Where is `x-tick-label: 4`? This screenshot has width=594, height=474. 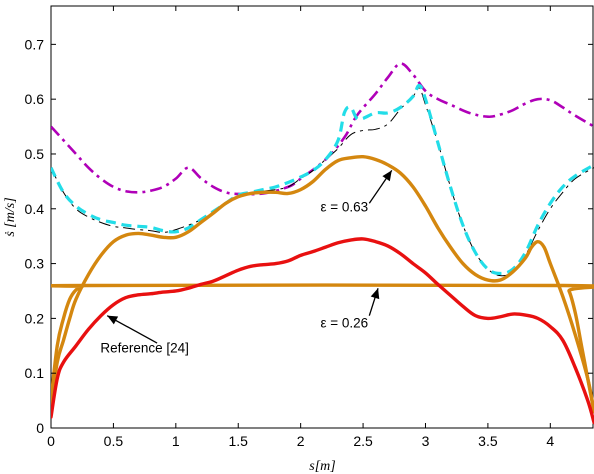
x-tick-label: 4 is located at coordinates (550, 441).